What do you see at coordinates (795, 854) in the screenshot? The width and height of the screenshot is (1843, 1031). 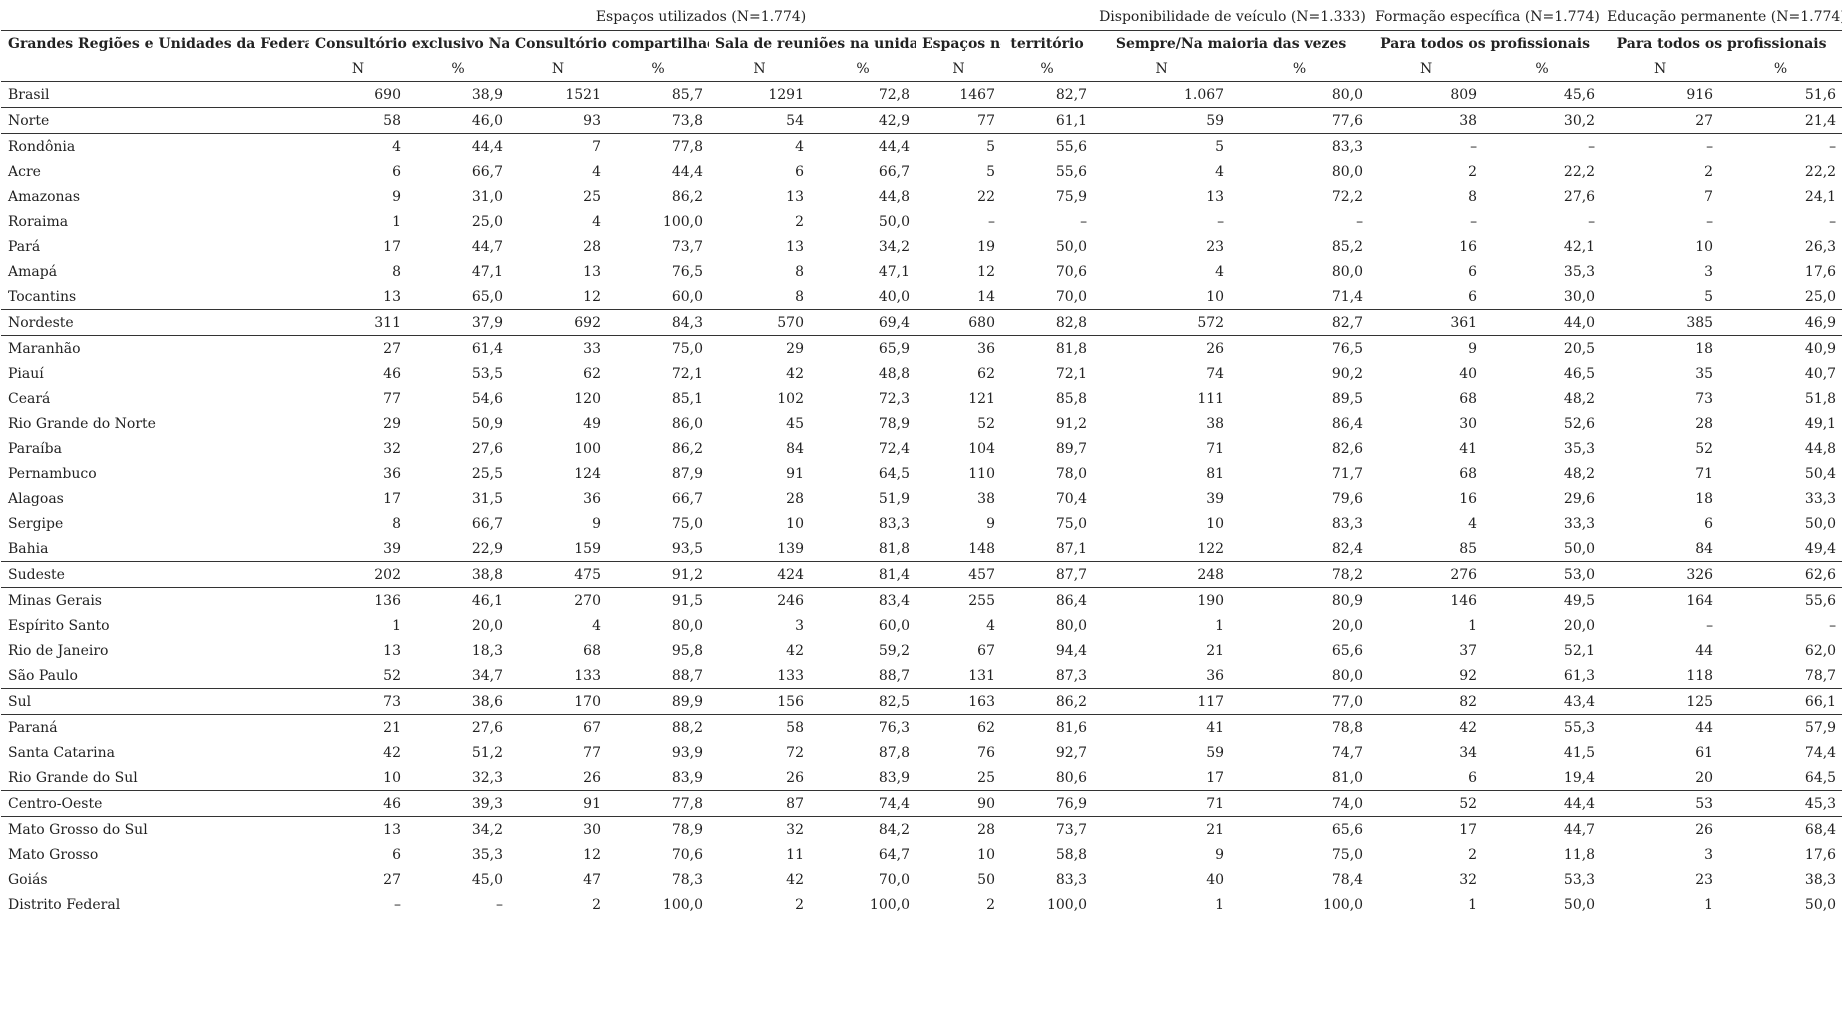 I see `cell: 11` at bounding box center [795, 854].